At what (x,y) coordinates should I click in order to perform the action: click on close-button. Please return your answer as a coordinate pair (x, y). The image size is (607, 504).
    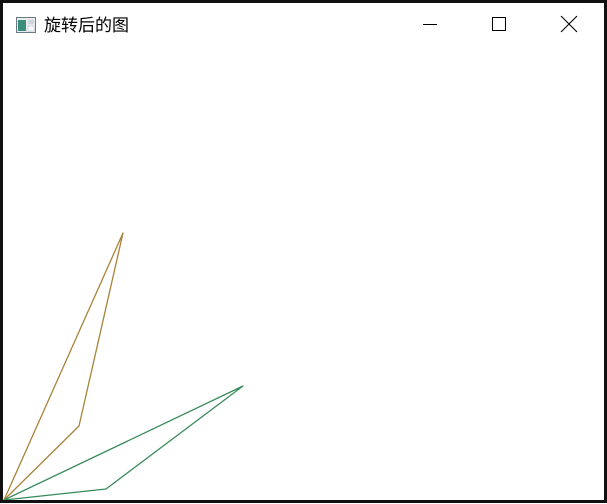
    Looking at the image, I should click on (569, 26).